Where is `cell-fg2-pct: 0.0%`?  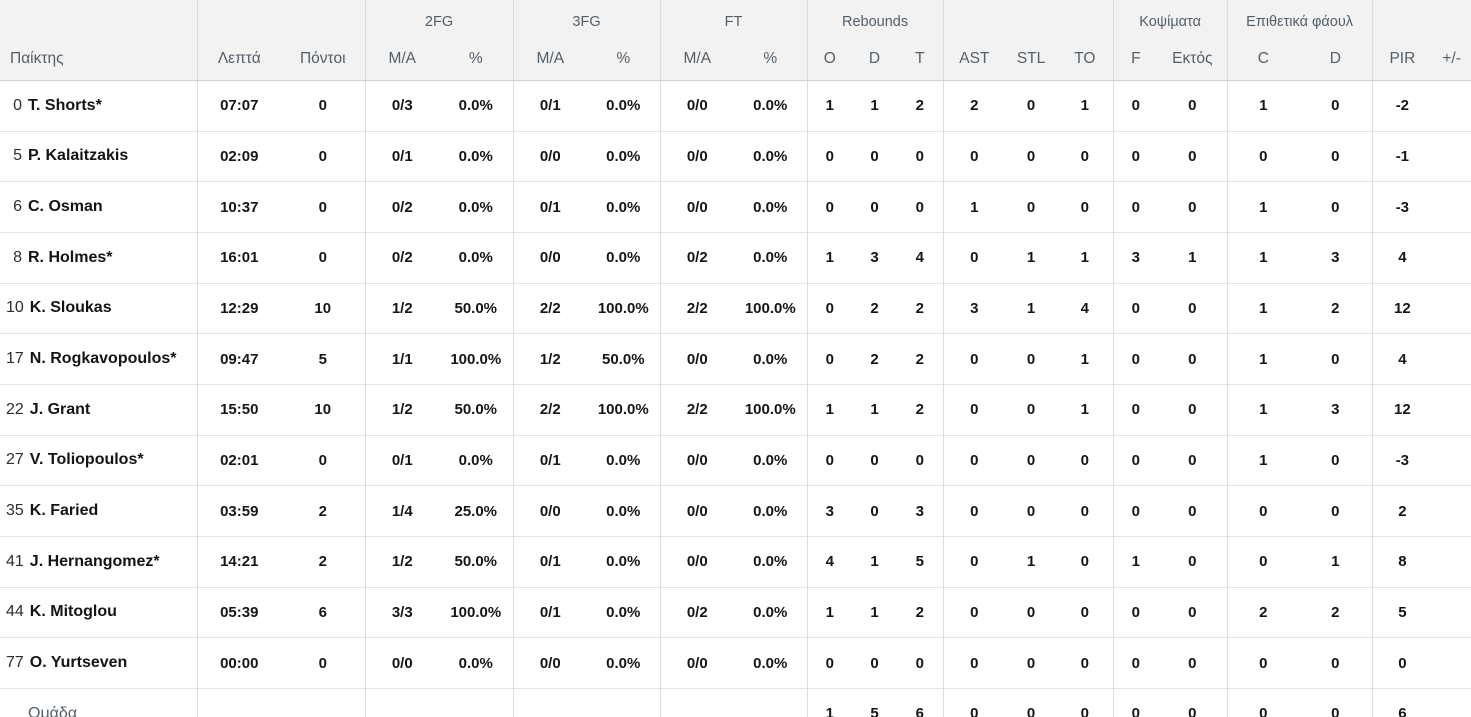 cell-fg2-pct: 0.0% is located at coordinates (476, 156).